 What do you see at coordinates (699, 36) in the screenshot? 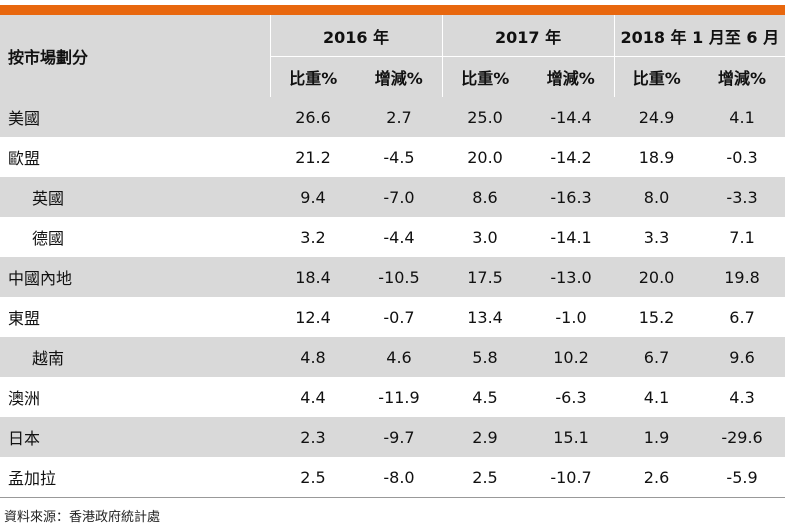
I see `year-2018-h1-header: 2018 年 1 月至 6 月` at bounding box center [699, 36].